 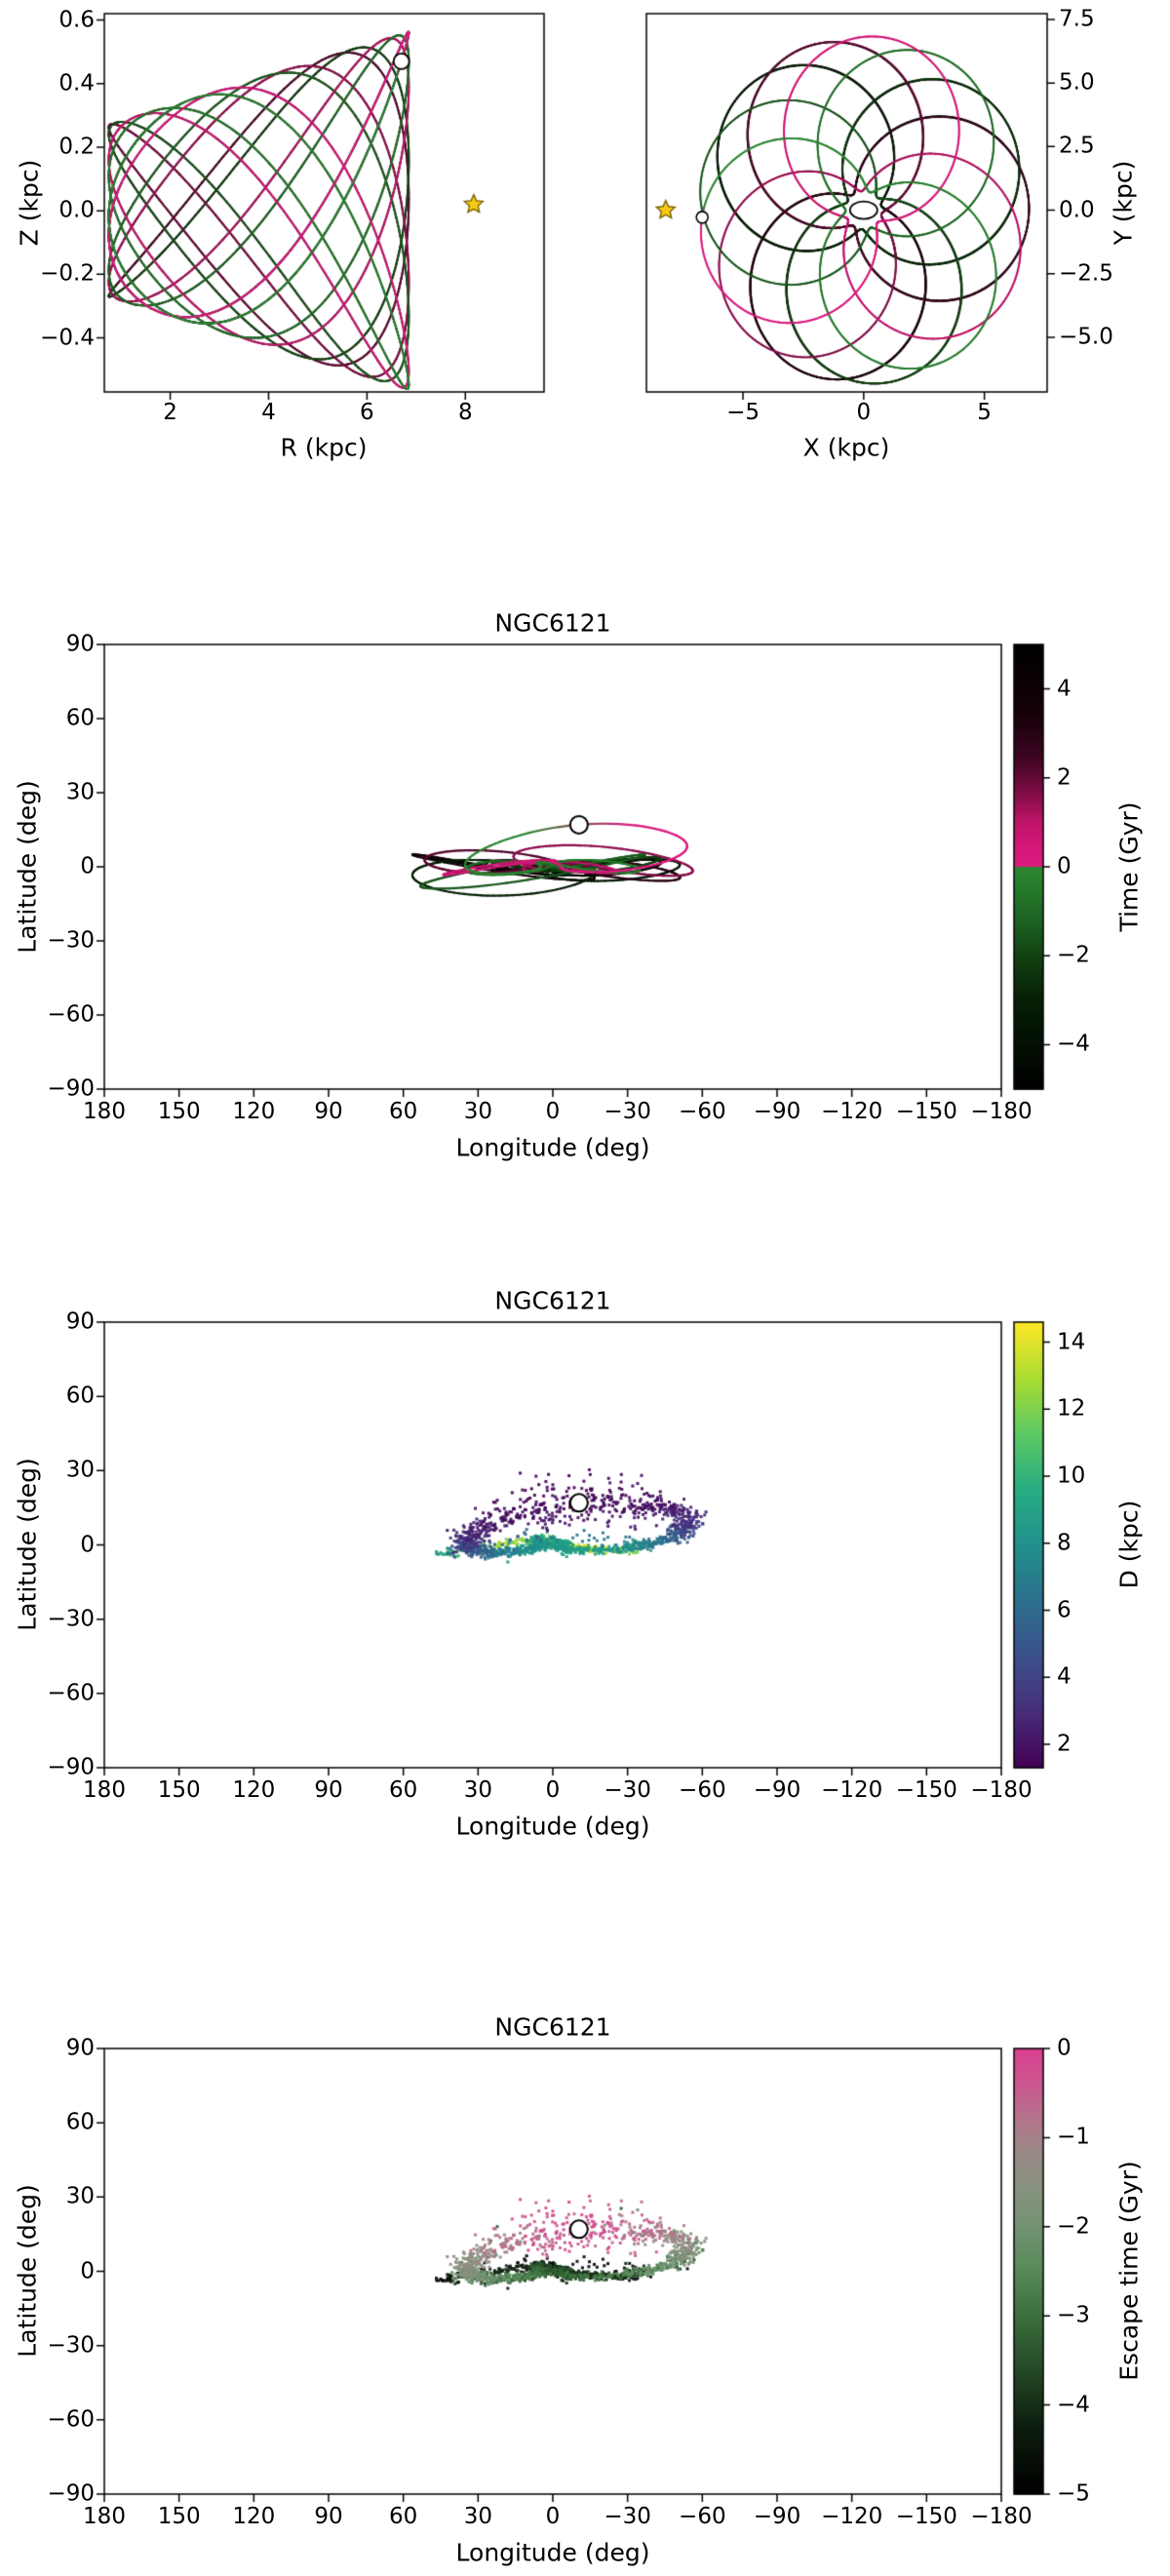 I want to click on colorbar-tick-label: 10, so click(x=1071, y=1476).